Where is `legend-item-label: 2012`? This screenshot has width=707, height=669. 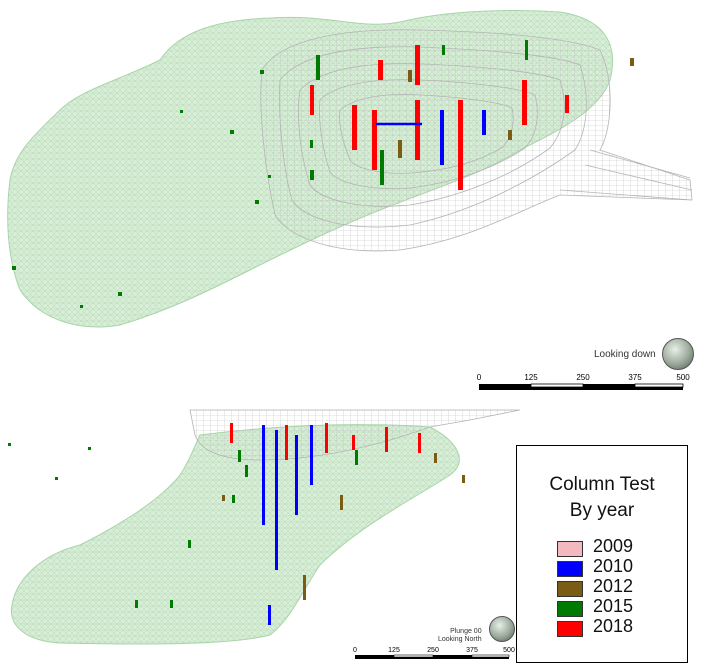 legend-item-label: 2012 is located at coordinates (613, 586).